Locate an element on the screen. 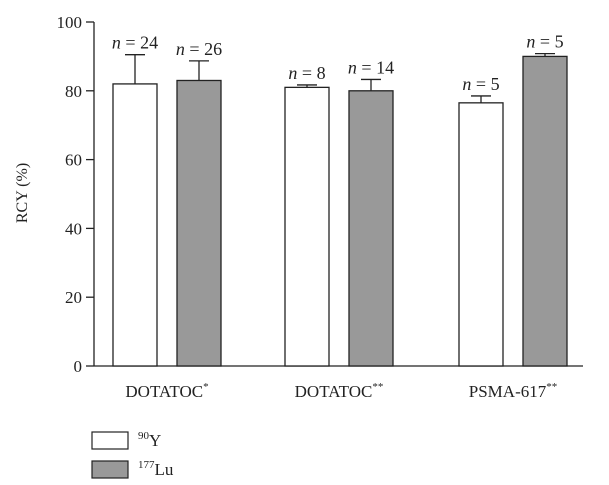 Image resolution: width=609 pixels, height=485 pixels. y-tick-label: 40 is located at coordinates (73, 228).